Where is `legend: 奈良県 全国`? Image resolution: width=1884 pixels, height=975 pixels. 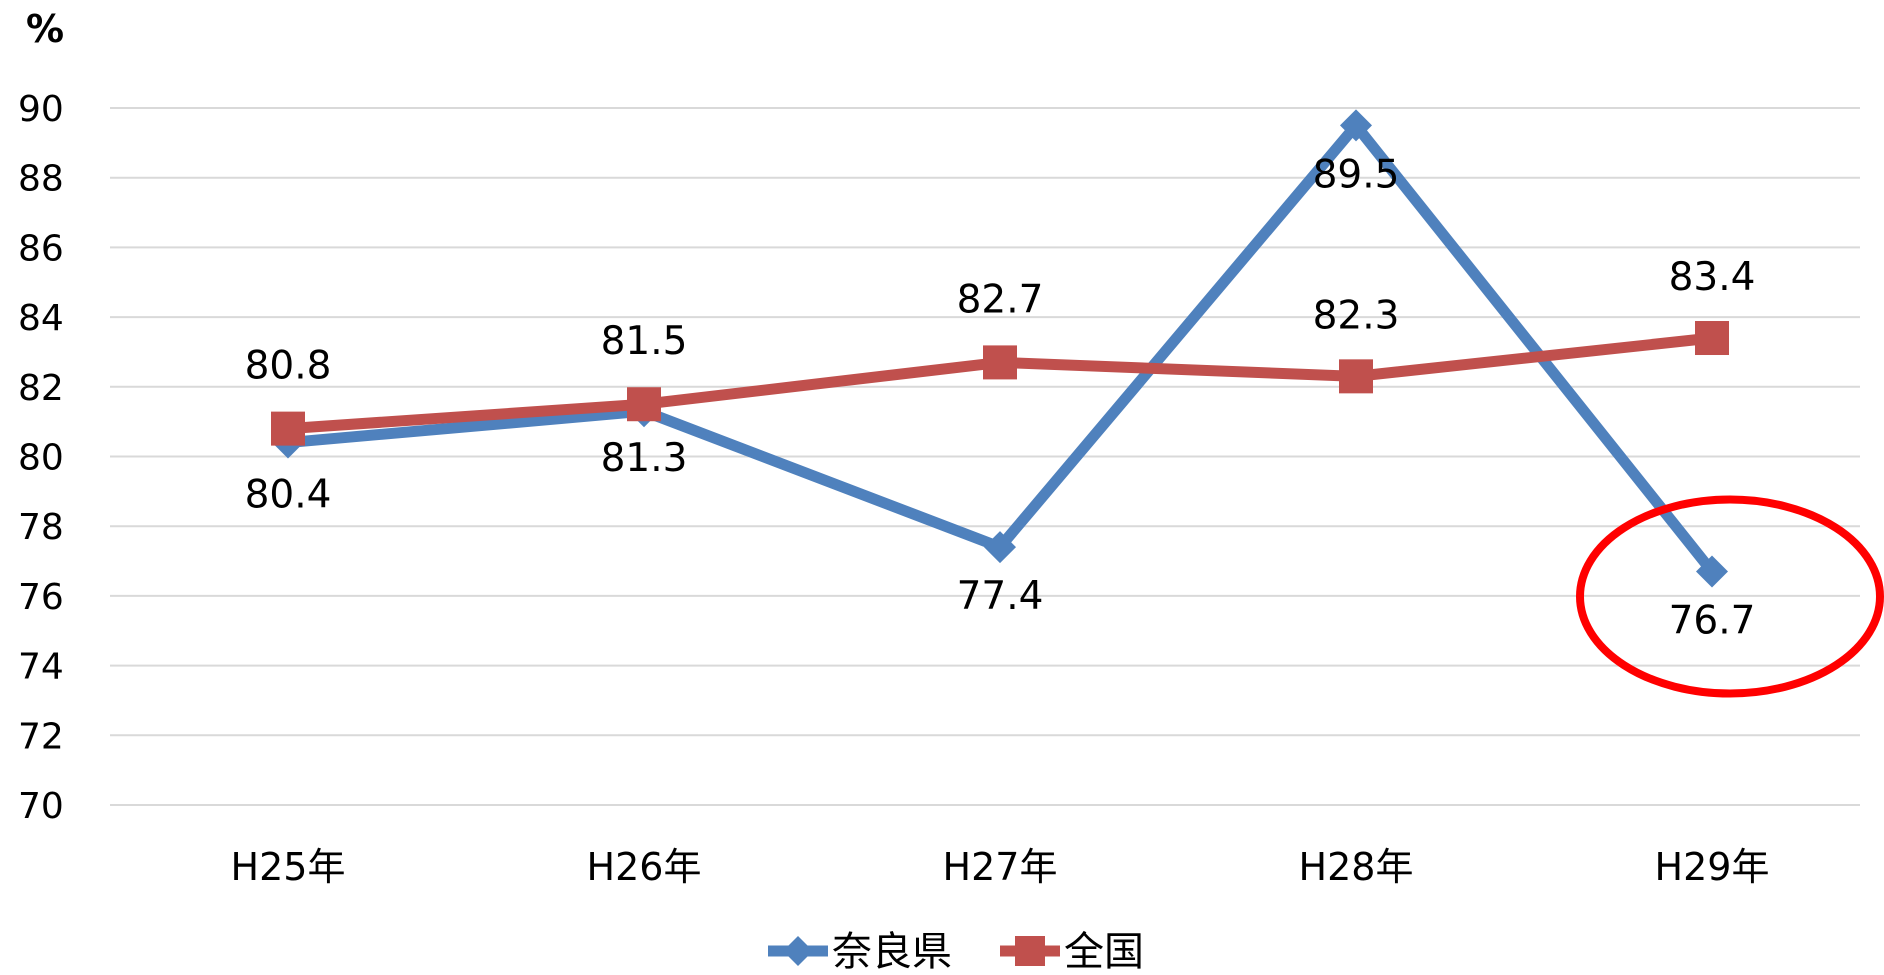 legend: 奈良県 全国 is located at coordinates (956, 952).